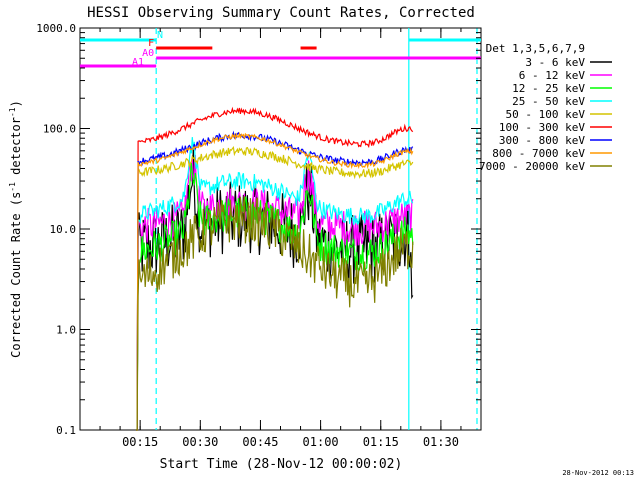 The height and width of the screenshot is (480, 640). I want to click on flag-label: F, so click(151, 43).